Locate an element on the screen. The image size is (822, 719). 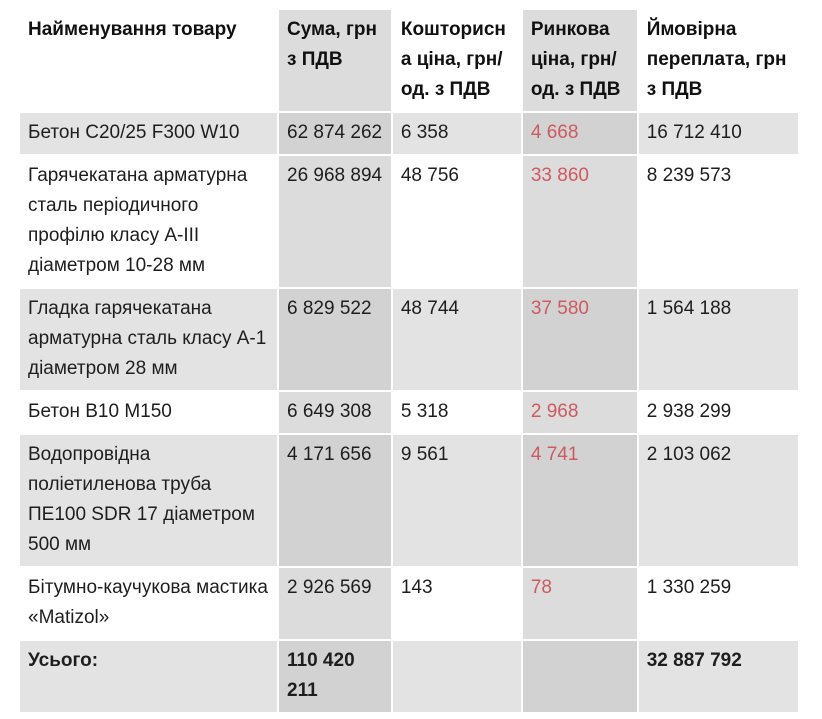
cell-estimate-price: 5 318 is located at coordinates (424, 411).